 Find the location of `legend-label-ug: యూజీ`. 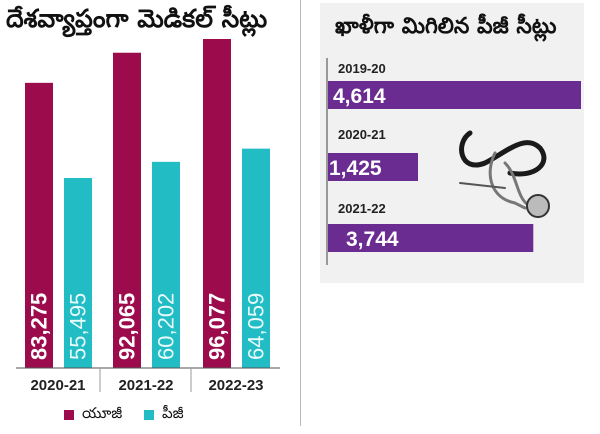

legend-label-ug: యూజీ is located at coordinates (102, 413).